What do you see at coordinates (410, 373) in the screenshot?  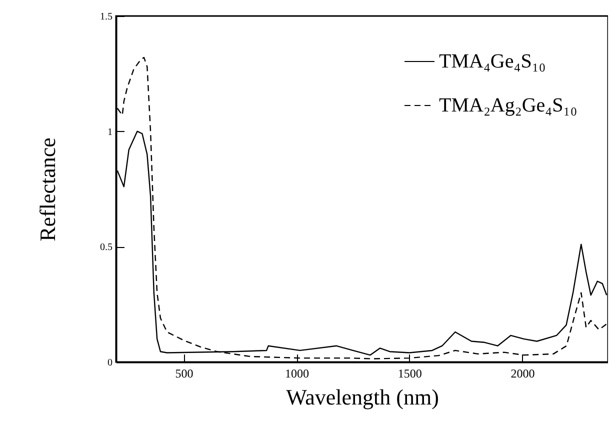 I see `x-tick-label: 1500` at bounding box center [410, 373].